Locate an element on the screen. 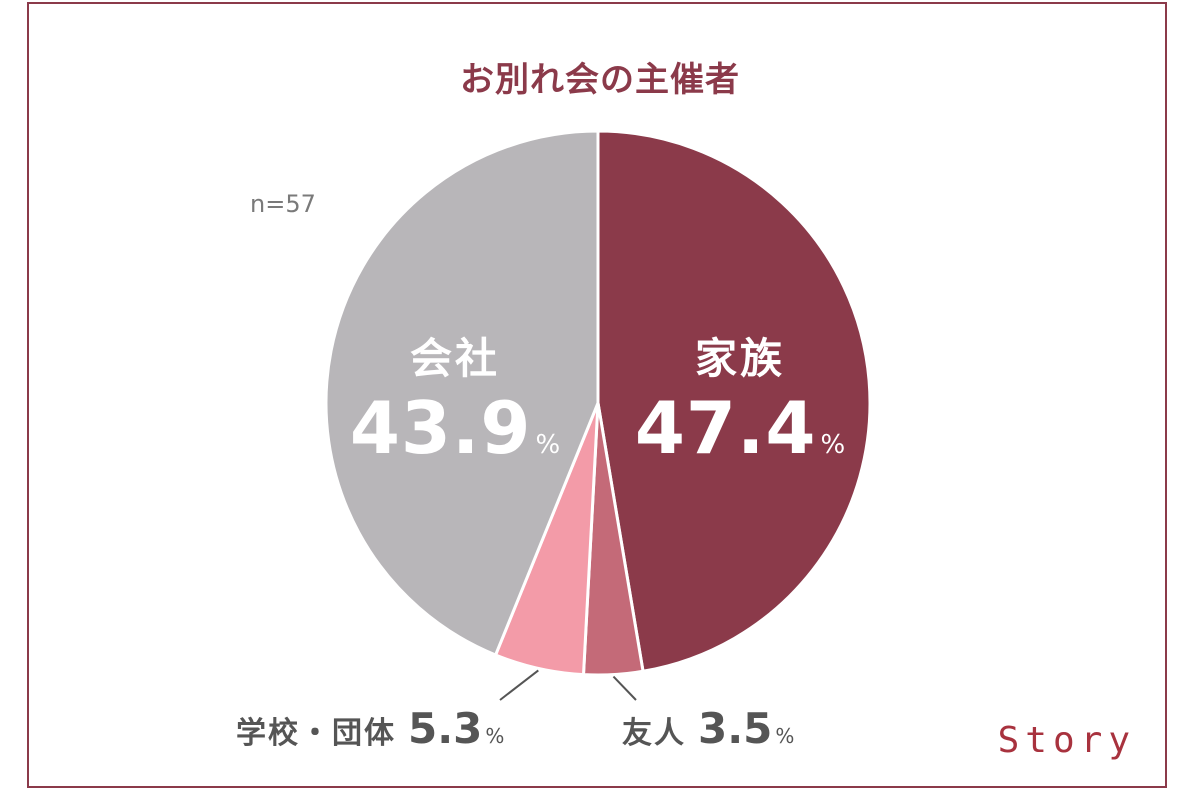  slice-unit-company: % is located at coordinates (548, 445).